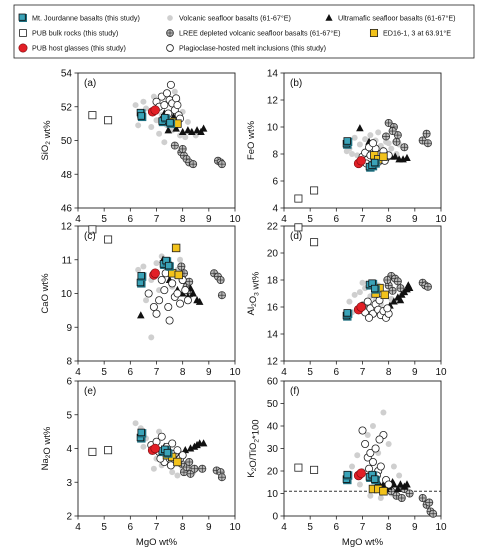 This screenshot has height=550, width=482. I want to click on y-tick-label: 48, so click(67, 175).